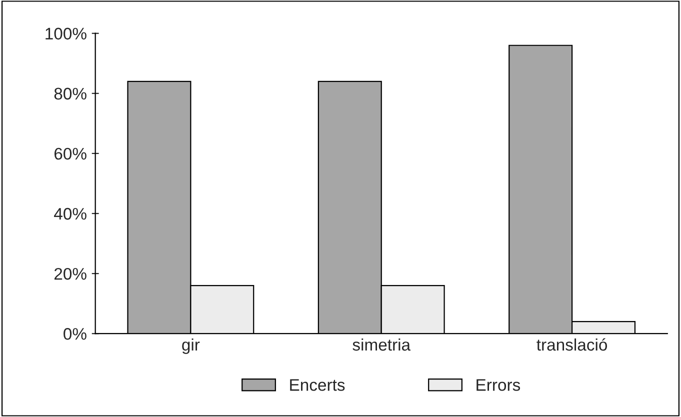 Image resolution: width=681 pixels, height=417 pixels. I want to click on y-tick-label: 100%, so click(66, 34).